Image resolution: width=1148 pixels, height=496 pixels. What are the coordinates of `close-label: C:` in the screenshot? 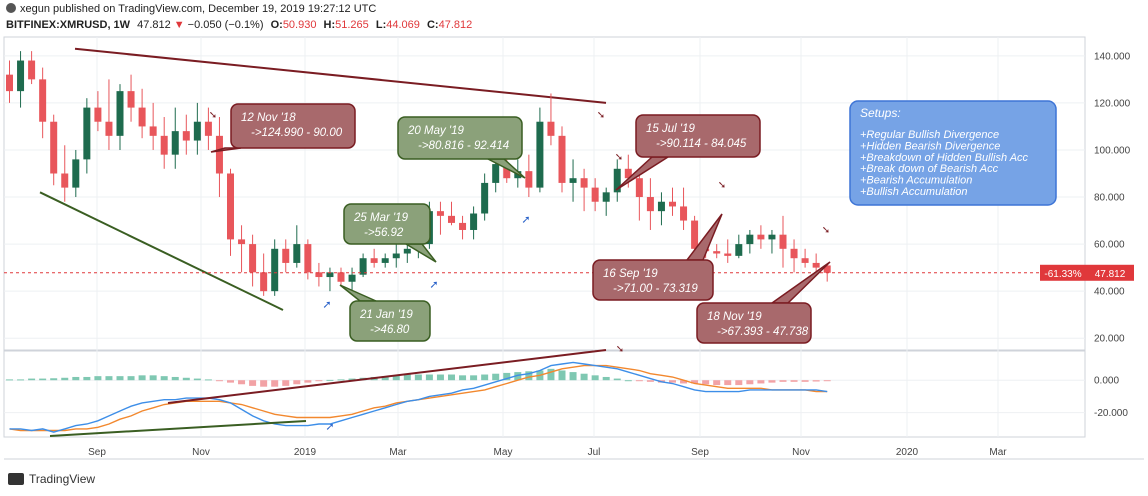 It's located at (432, 25).